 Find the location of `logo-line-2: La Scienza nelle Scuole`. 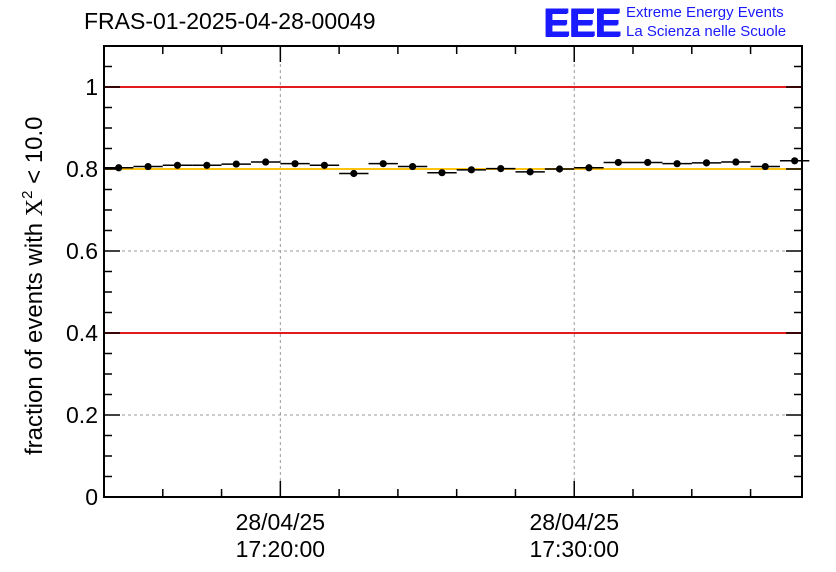

logo-line-2: La Scienza nelle Scuole is located at coordinates (706, 31).